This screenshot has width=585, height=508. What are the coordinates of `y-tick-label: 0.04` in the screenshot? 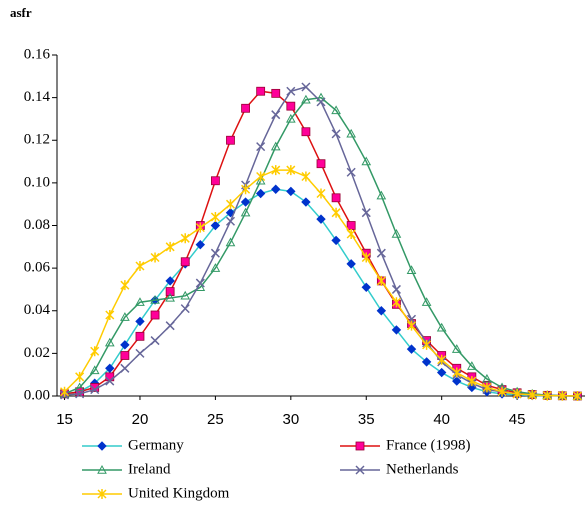 It's located at (37, 310).